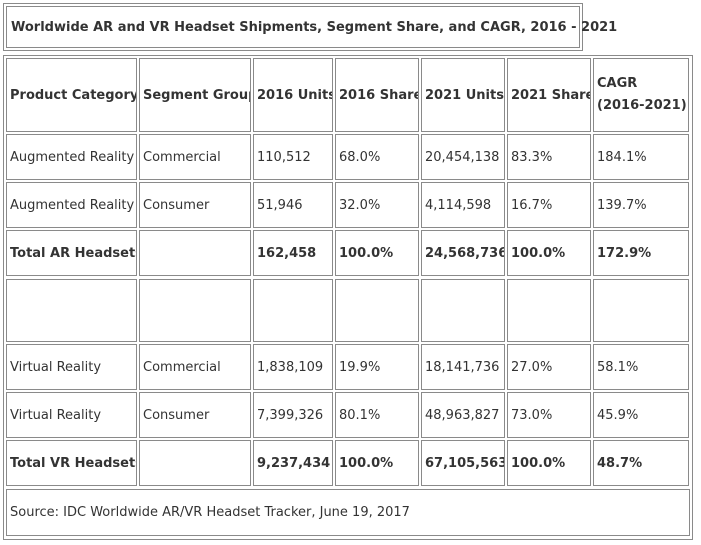  Describe the element at coordinates (71, 463) in the screenshot. I see `cell-product-category: Total VR Headsets` at that location.